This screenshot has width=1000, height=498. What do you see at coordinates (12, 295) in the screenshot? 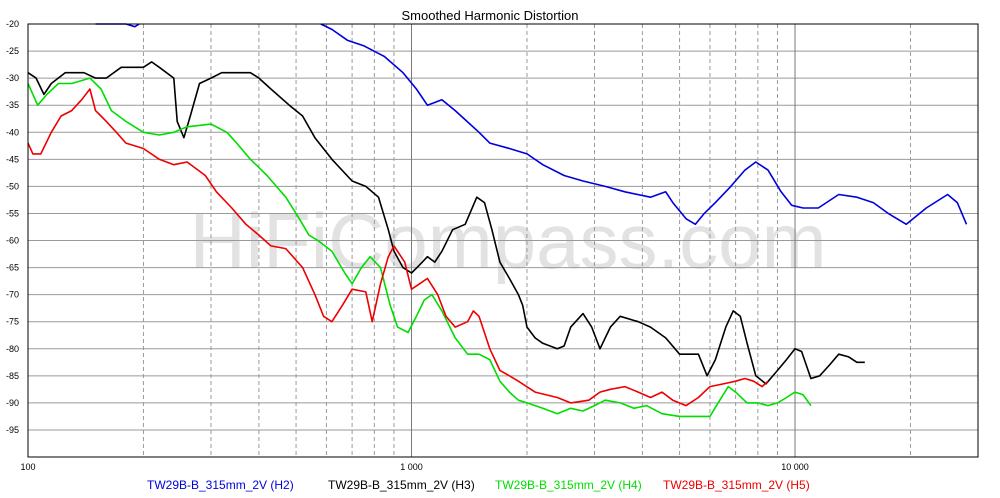
I see `y-tick-label: -70` at bounding box center [12, 295].